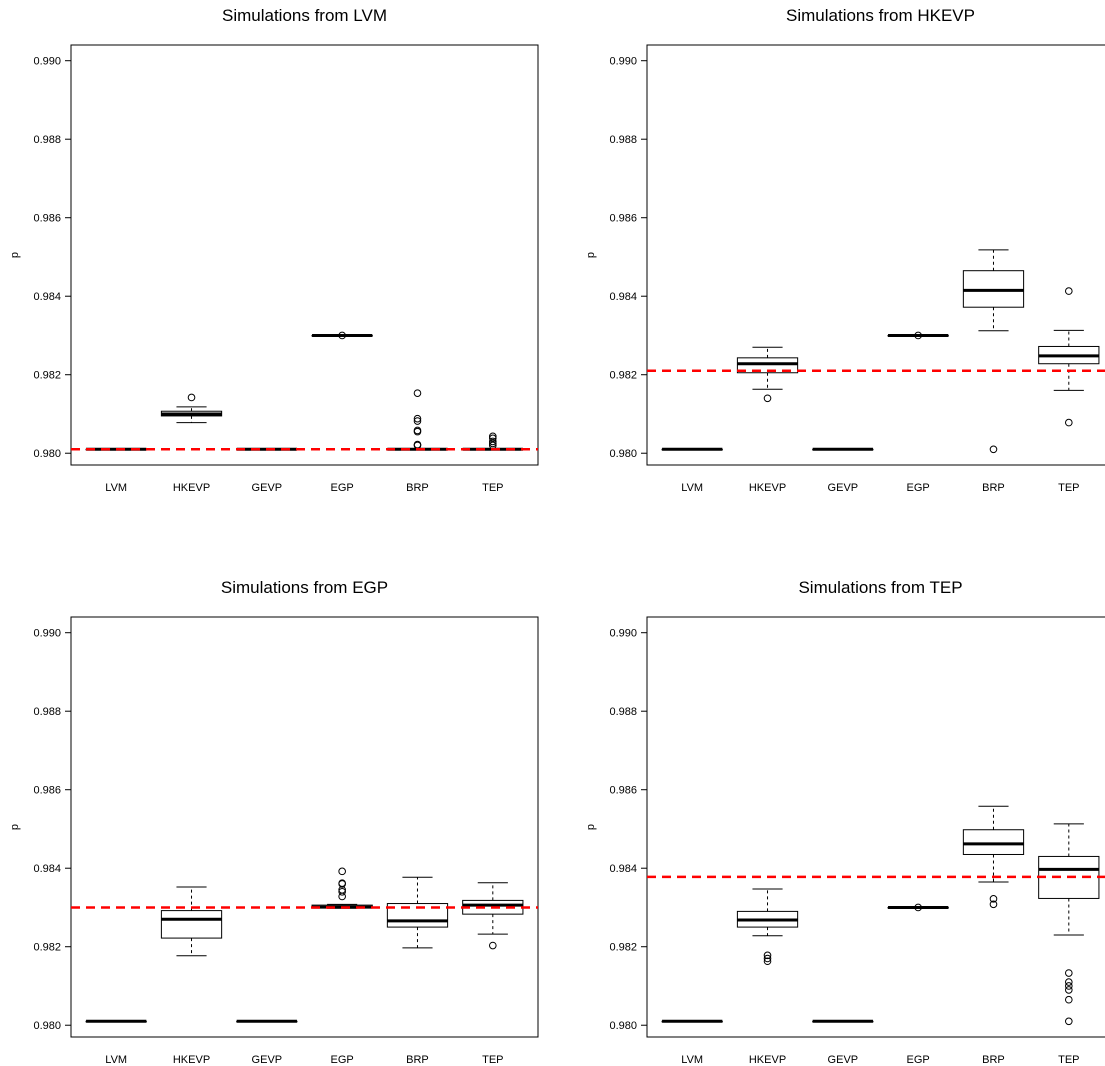 Image resolution: width=1105 pixels, height=1066 pixels. I want to click on chart-title: Simulations from EGP, so click(304, 587).